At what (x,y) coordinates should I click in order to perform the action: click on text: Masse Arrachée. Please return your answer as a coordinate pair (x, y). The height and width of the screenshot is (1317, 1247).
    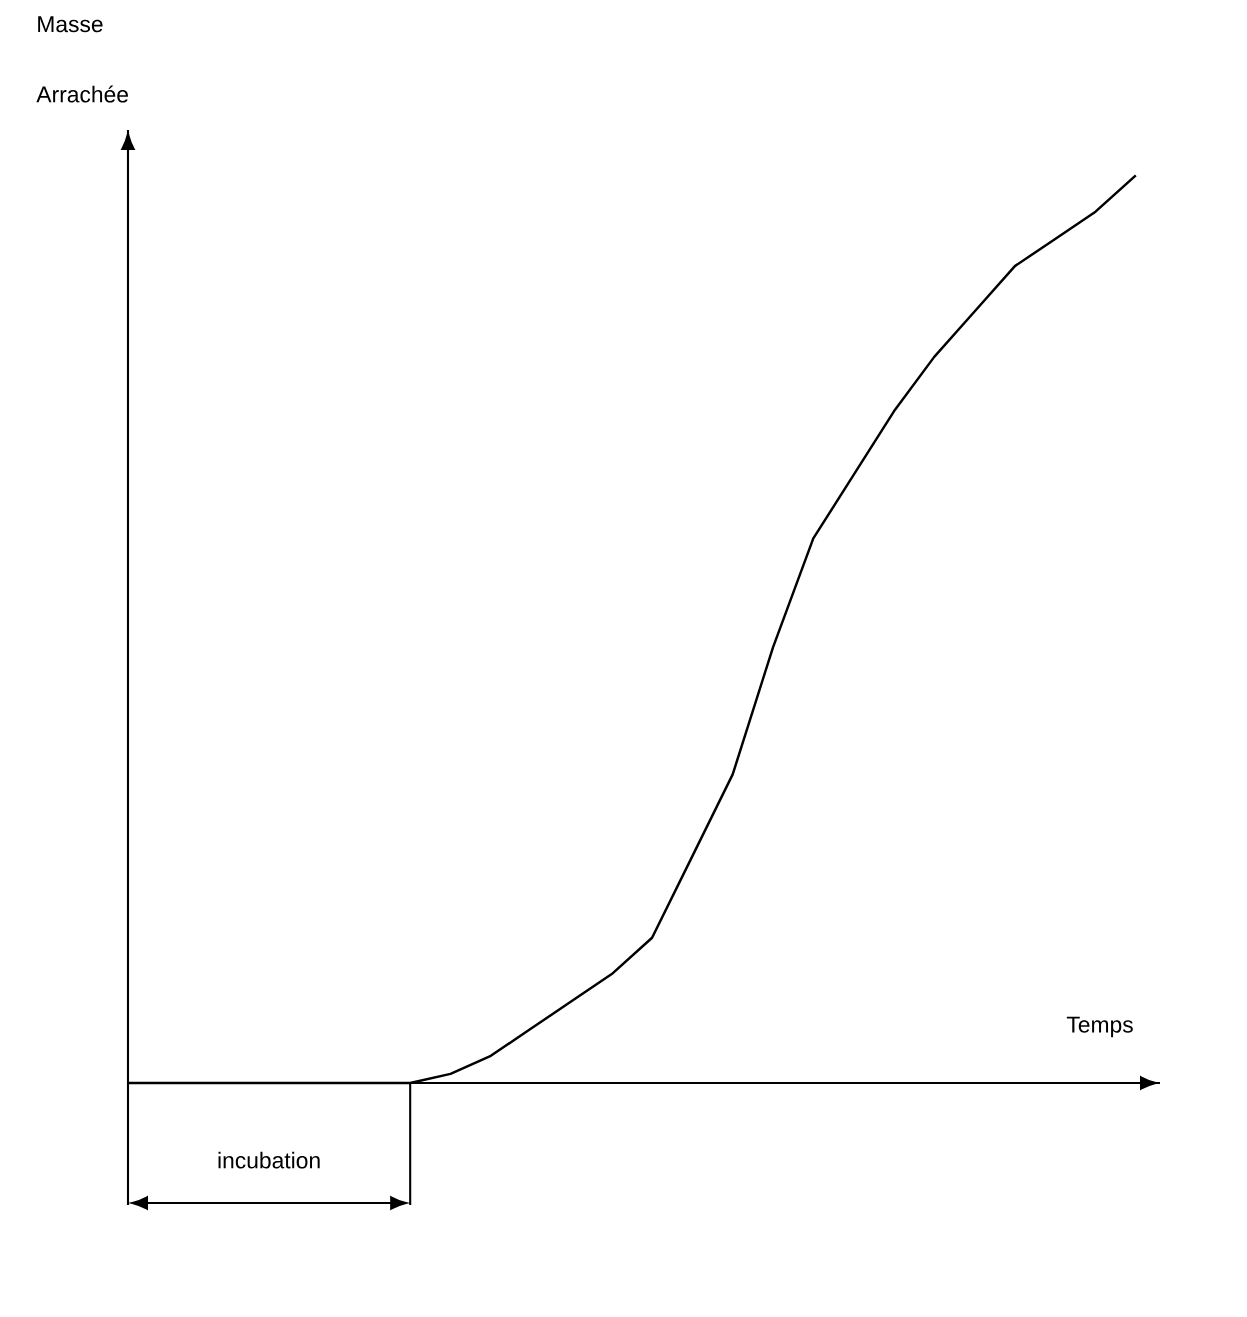
    Looking at the image, I should click on (82, 59).